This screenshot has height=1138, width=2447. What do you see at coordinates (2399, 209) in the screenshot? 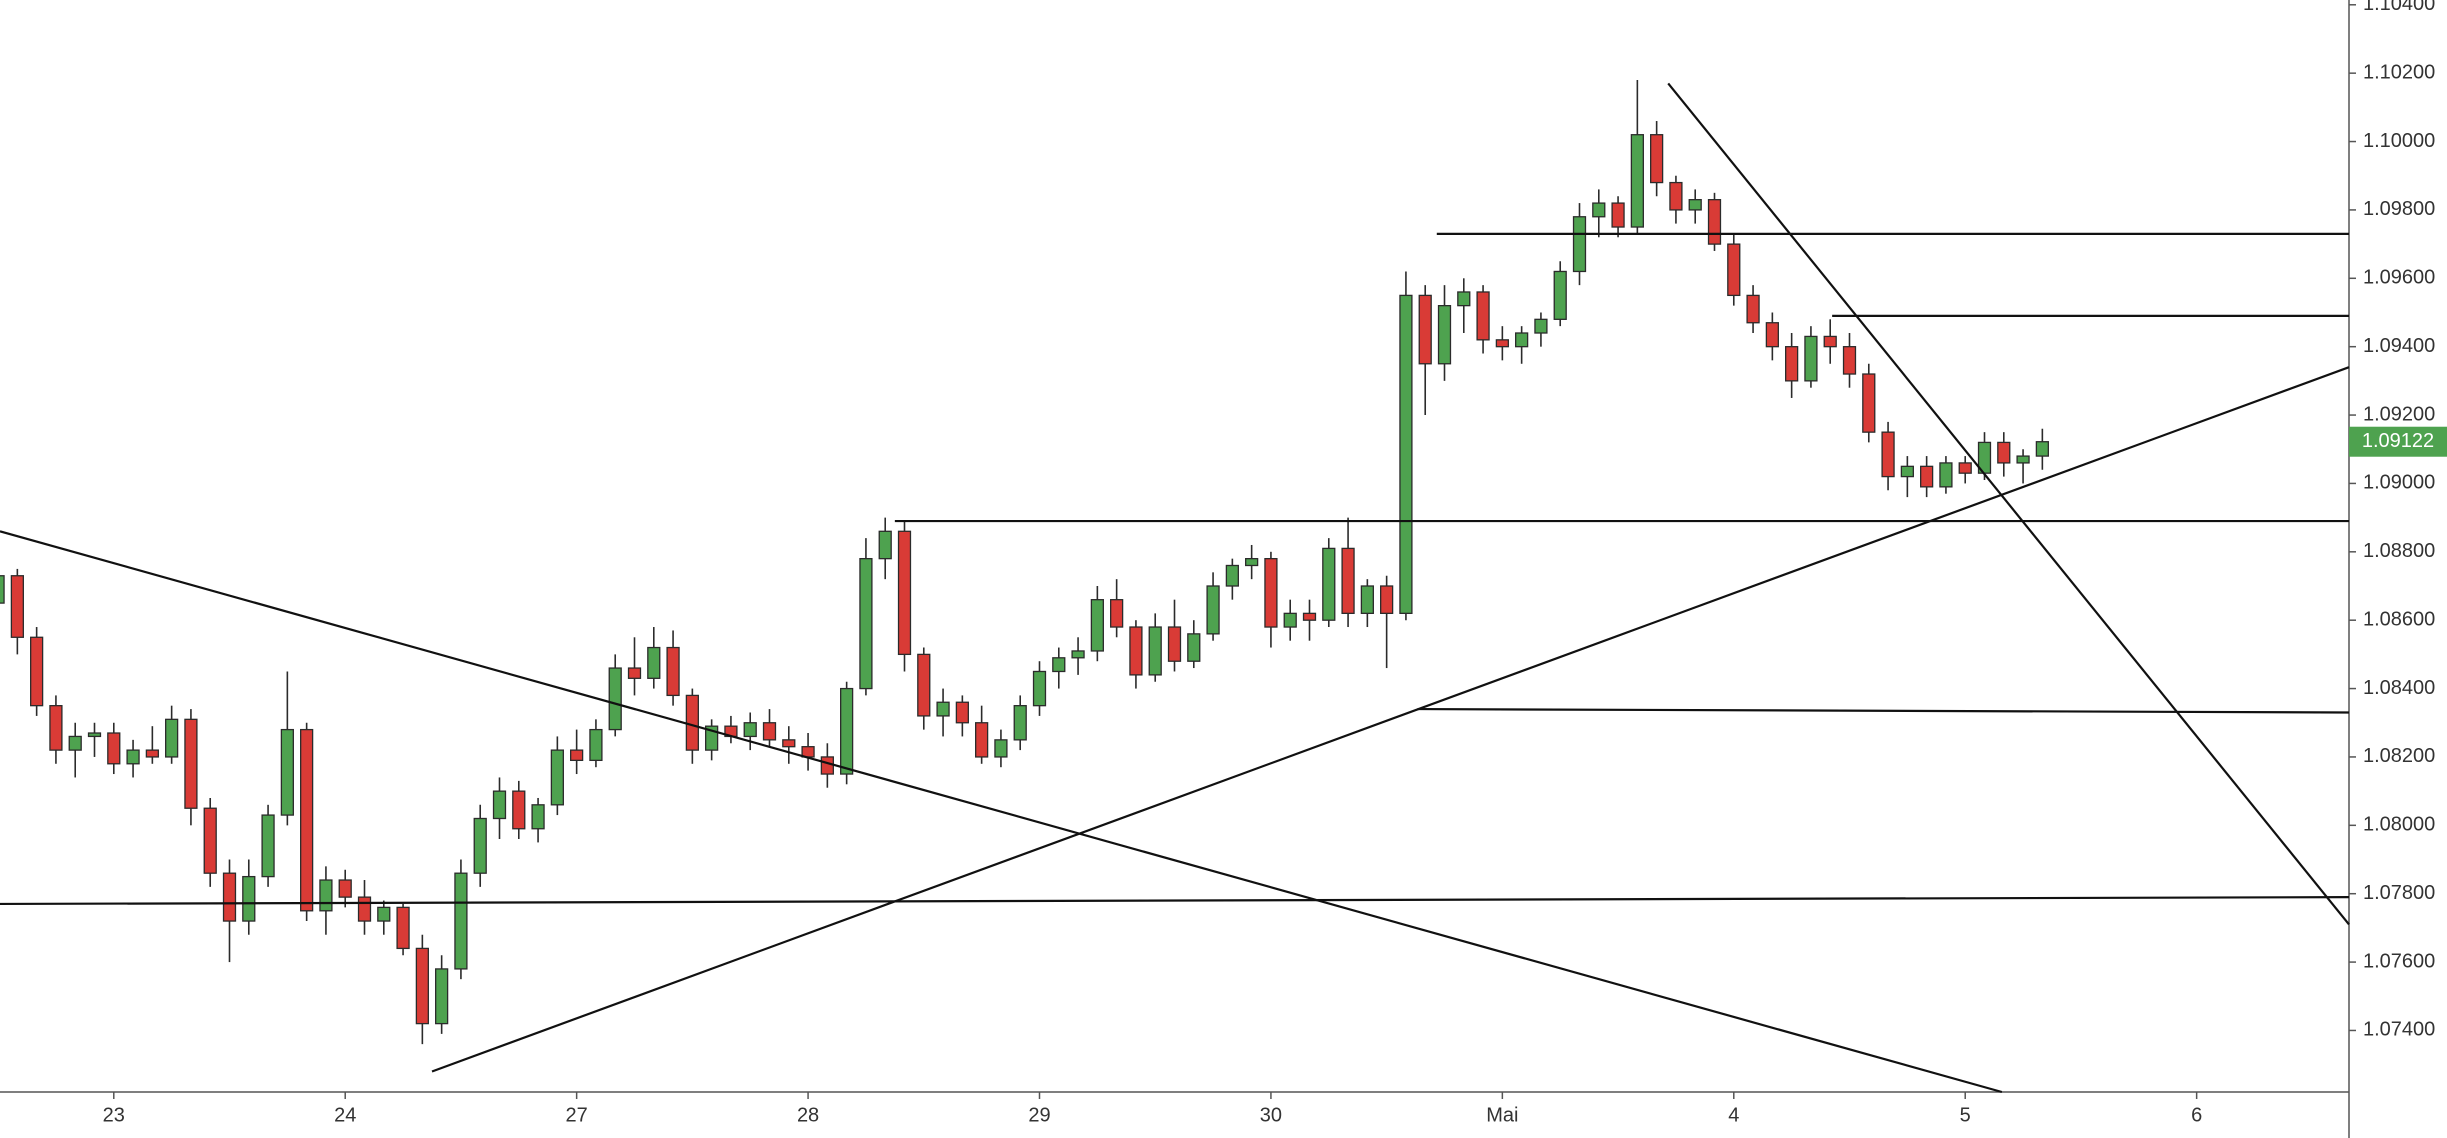
I see `y-tick-label: 1.09800` at bounding box center [2399, 209].